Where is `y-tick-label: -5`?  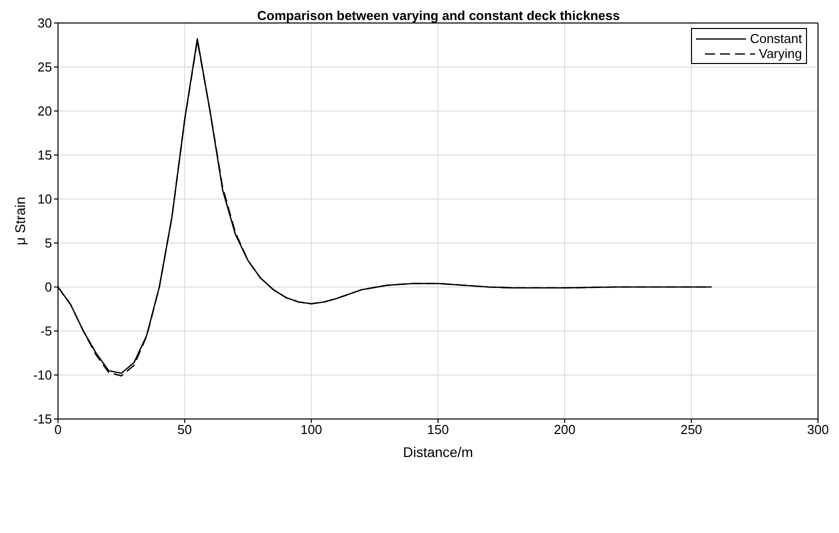 y-tick-label: -5 is located at coordinates (46, 331).